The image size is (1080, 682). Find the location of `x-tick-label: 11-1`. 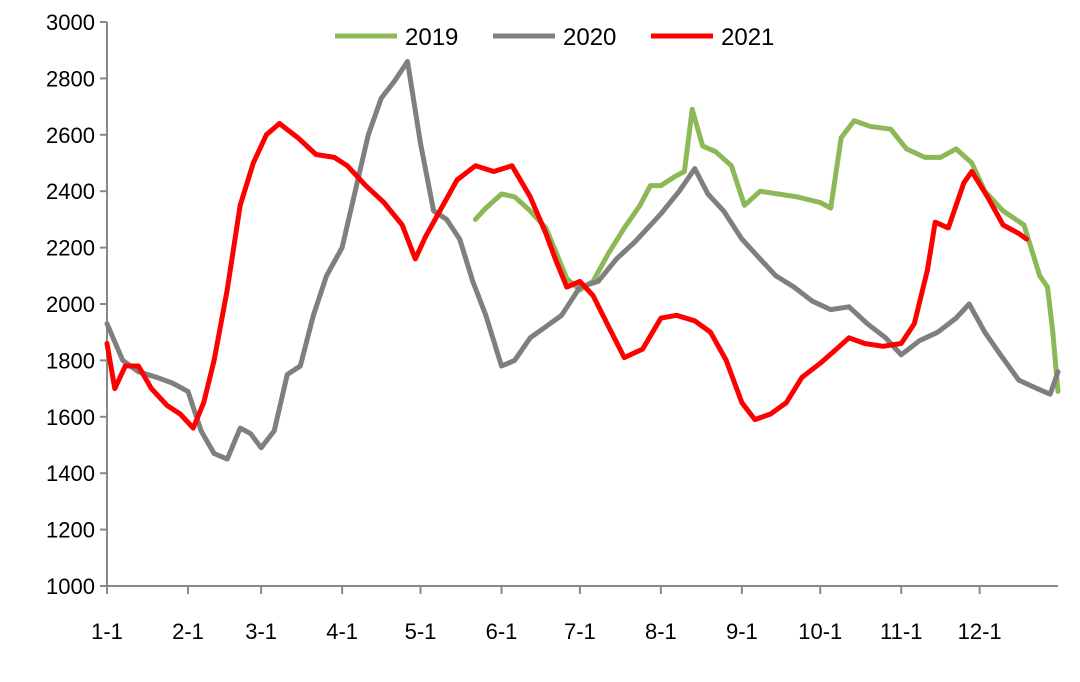

x-tick-label: 11-1 is located at coordinates (901, 631).